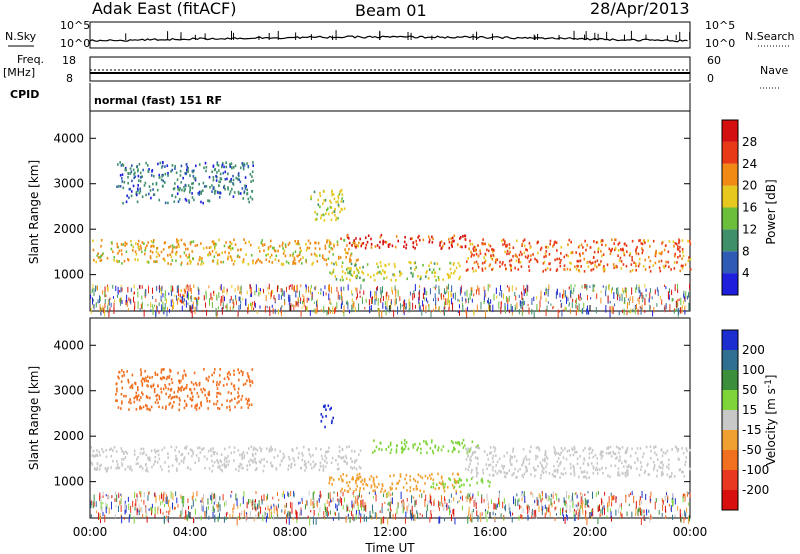 The height and width of the screenshot is (554, 800). I want to click on velocity-colorbar-label-suffix: ], so click(771, 377).